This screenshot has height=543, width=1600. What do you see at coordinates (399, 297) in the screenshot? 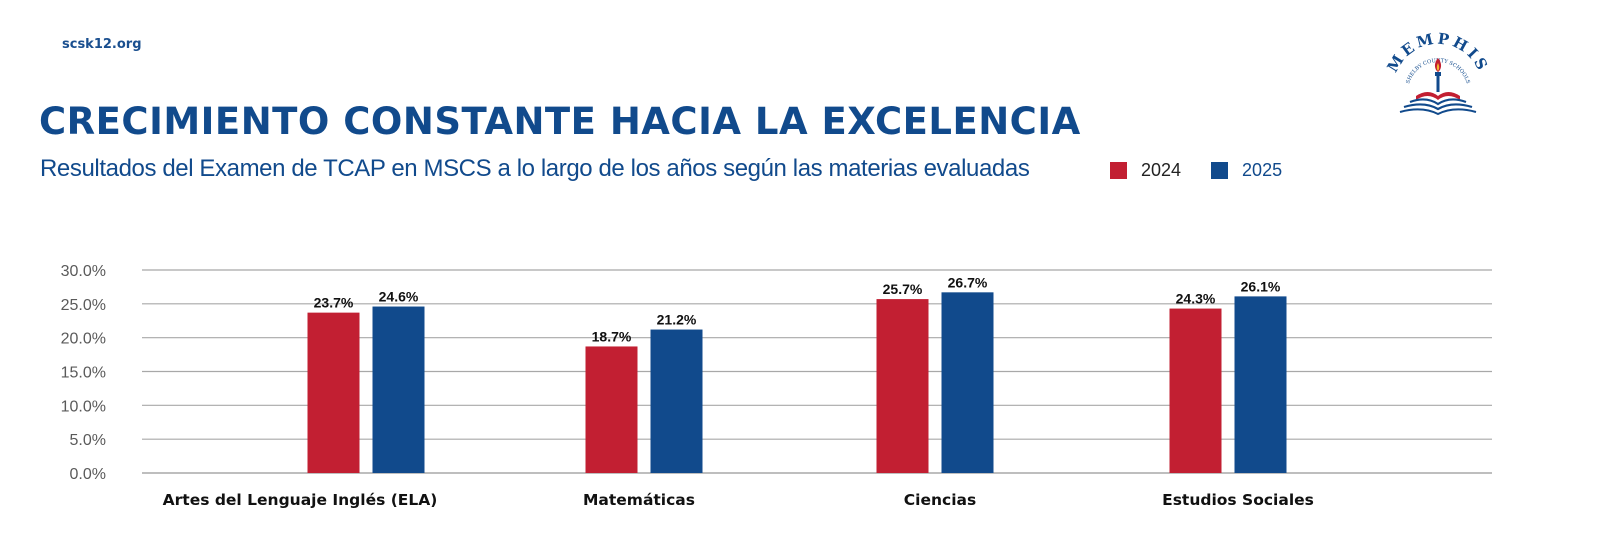
I see `data-label-2025: 24.6%` at bounding box center [399, 297].